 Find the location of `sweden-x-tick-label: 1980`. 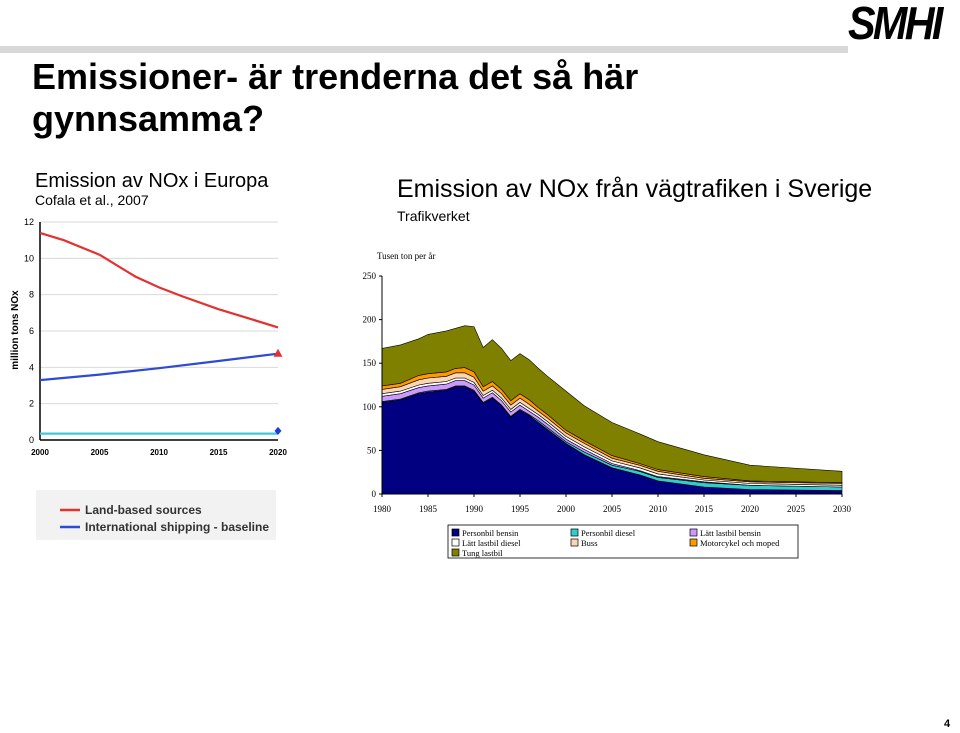

sweden-x-tick-label: 1980 is located at coordinates (382, 509).